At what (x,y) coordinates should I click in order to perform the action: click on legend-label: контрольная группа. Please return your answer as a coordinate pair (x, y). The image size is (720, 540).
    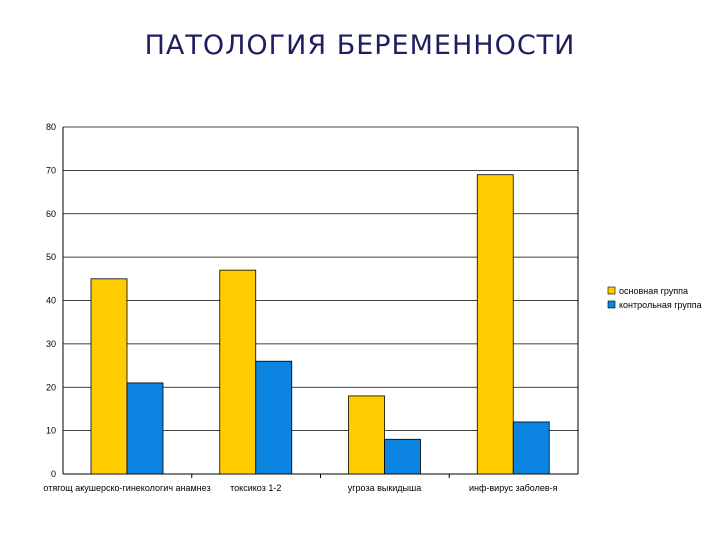
    Looking at the image, I should click on (660, 305).